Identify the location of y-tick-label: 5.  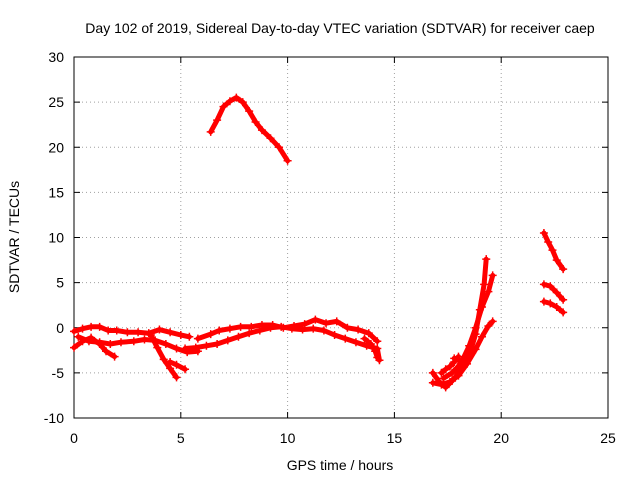
(60, 283).